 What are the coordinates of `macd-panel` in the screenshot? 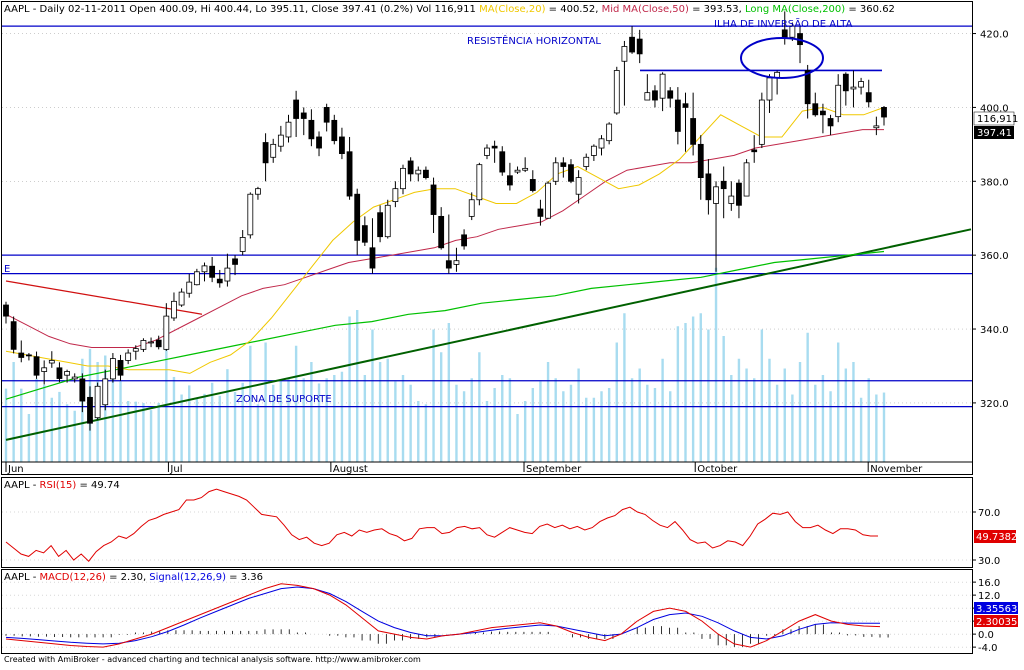 It's located at (487, 611).